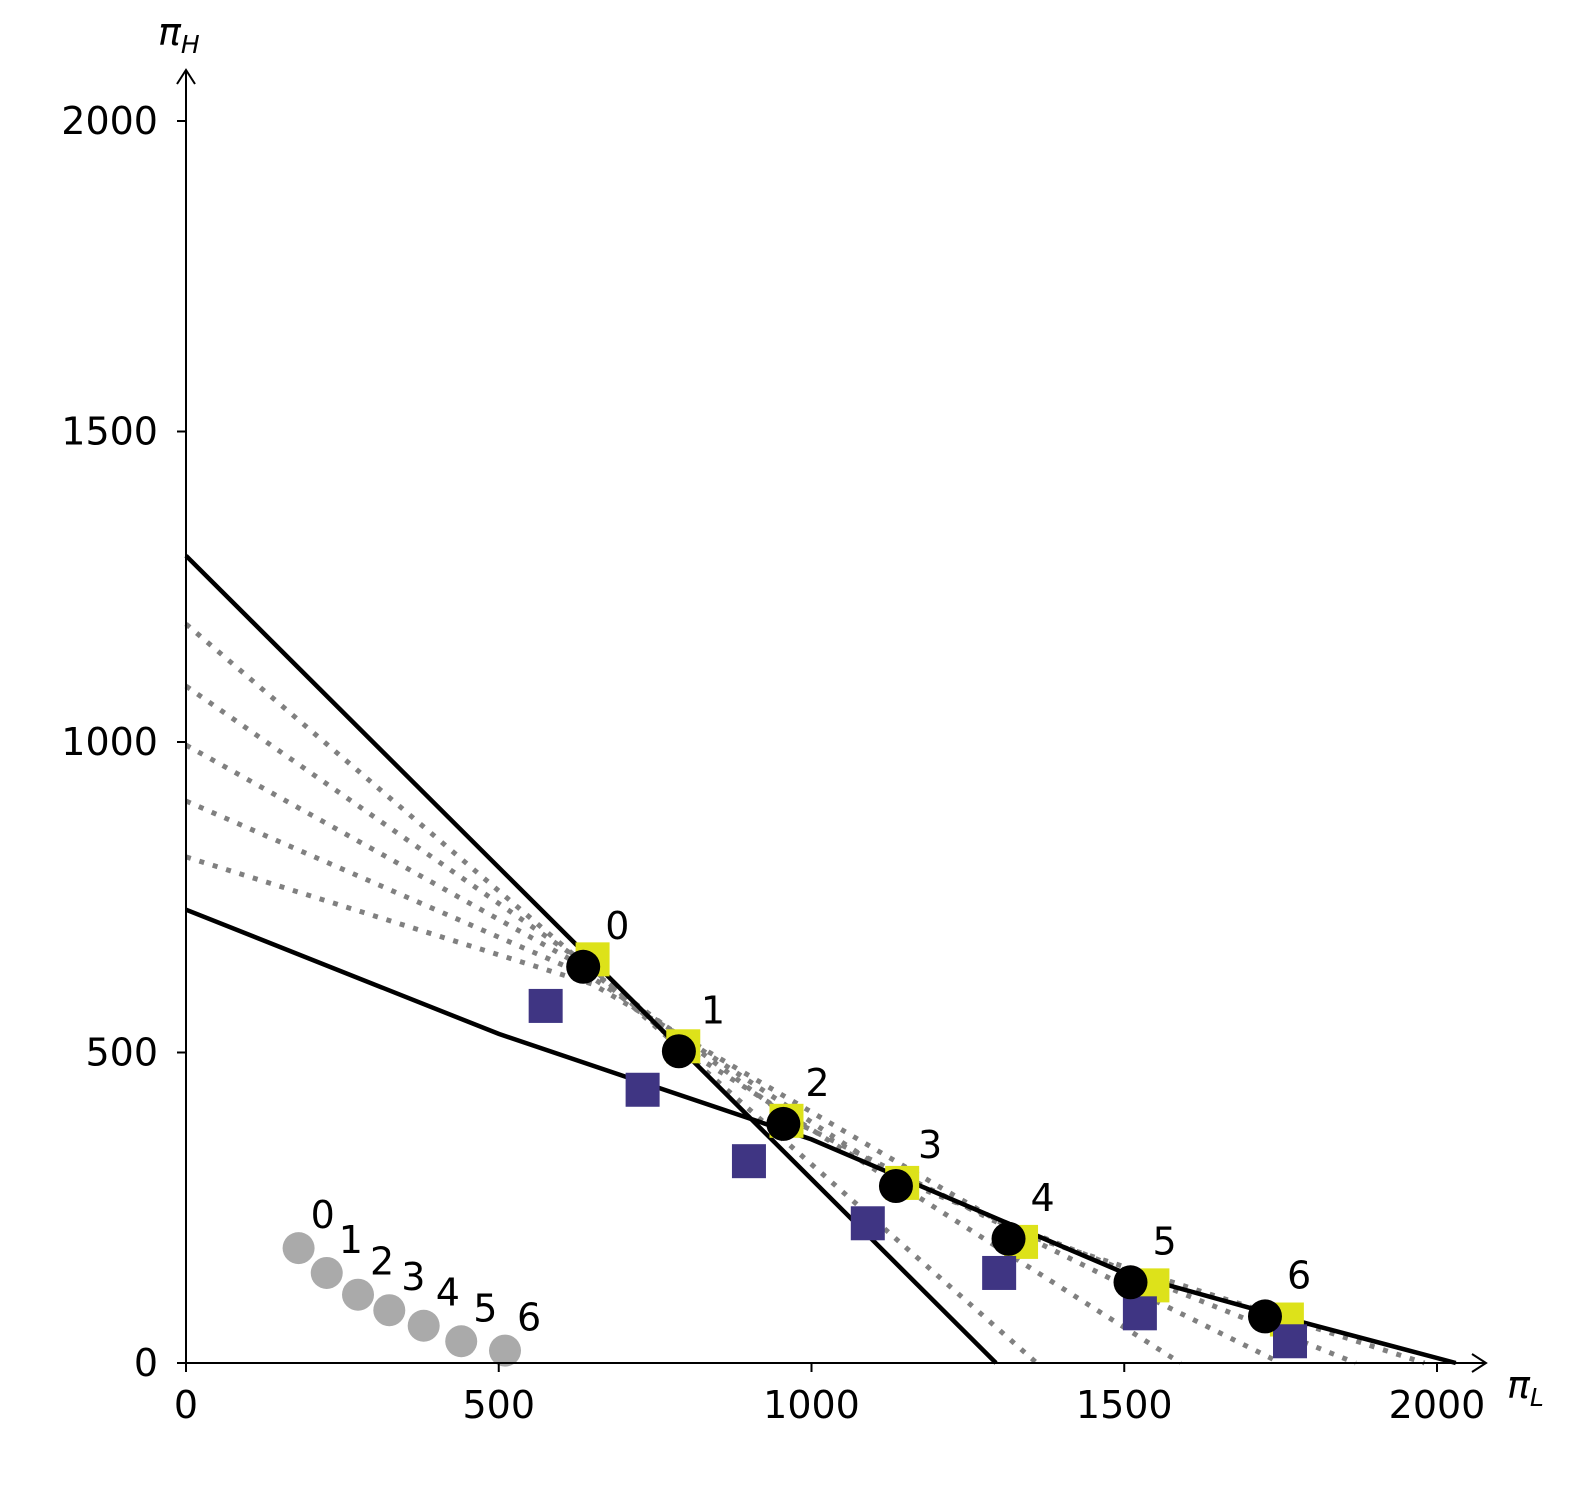  What do you see at coordinates (713, 1010) in the screenshot?
I see `black-point-label: 1` at bounding box center [713, 1010].